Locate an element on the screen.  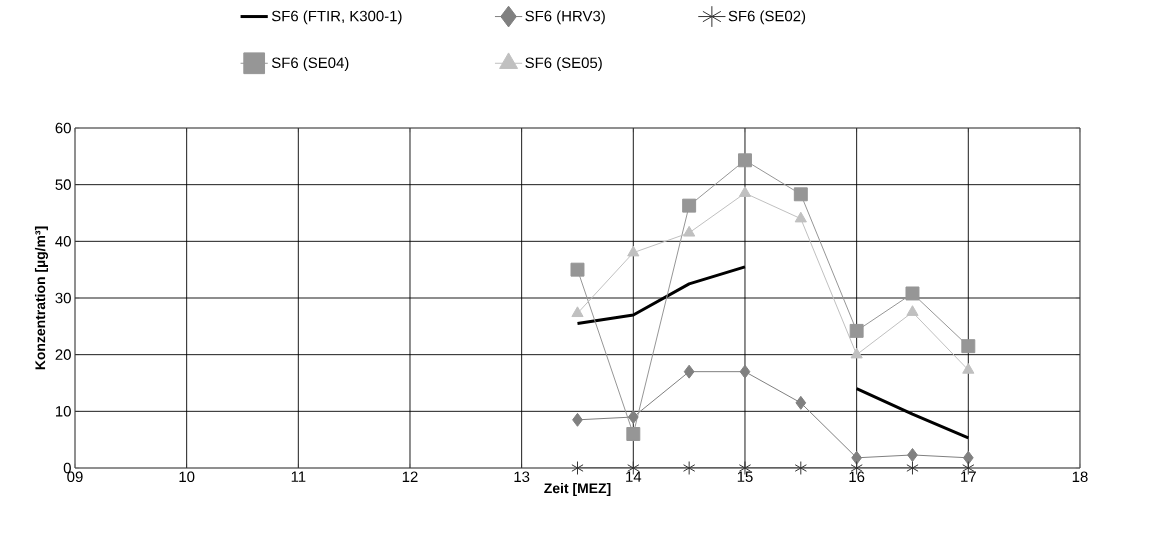
y-tick-label: 40 is located at coordinates (63, 241).